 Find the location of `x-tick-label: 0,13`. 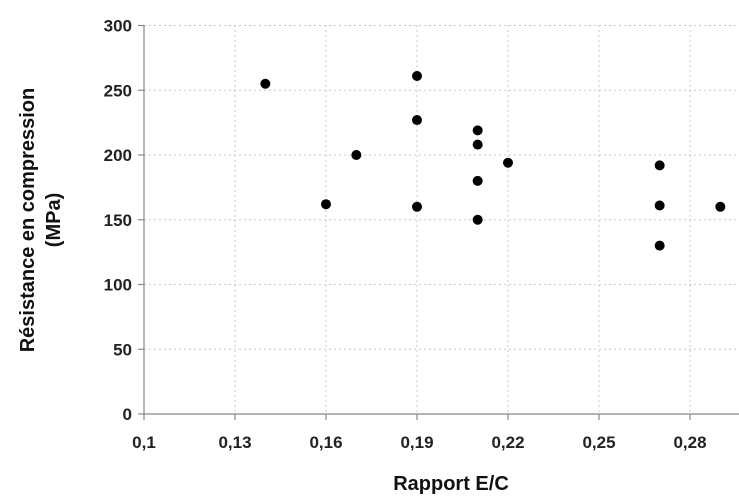

x-tick-label: 0,13 is located at coordinates (234, 442).